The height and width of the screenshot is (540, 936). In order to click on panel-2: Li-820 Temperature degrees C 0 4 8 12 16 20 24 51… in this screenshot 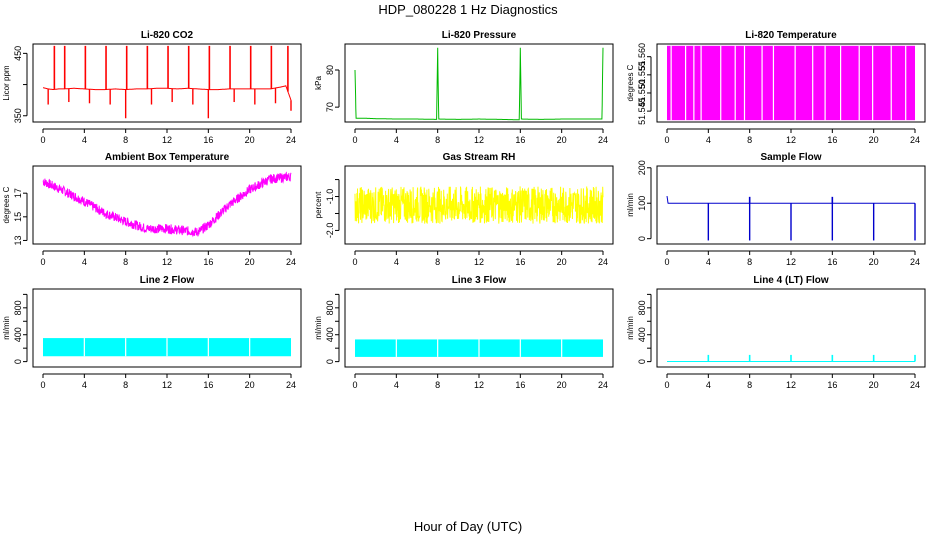, I will do `click(776, 87)`.